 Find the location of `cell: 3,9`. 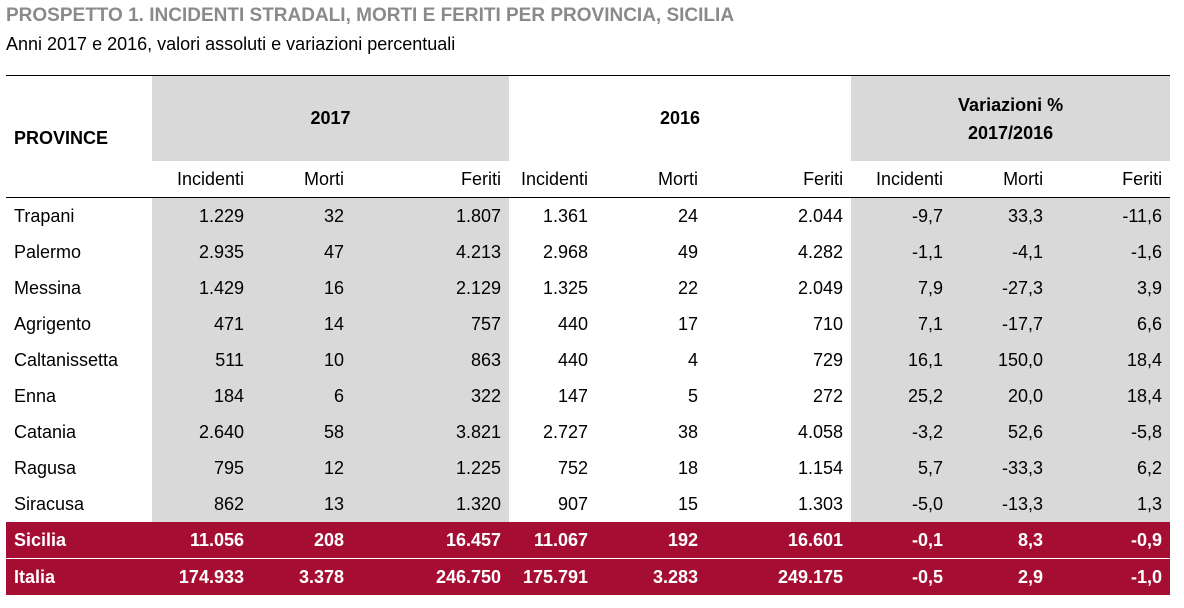

cell: 3,9 is located at coordinates (1111, 288).